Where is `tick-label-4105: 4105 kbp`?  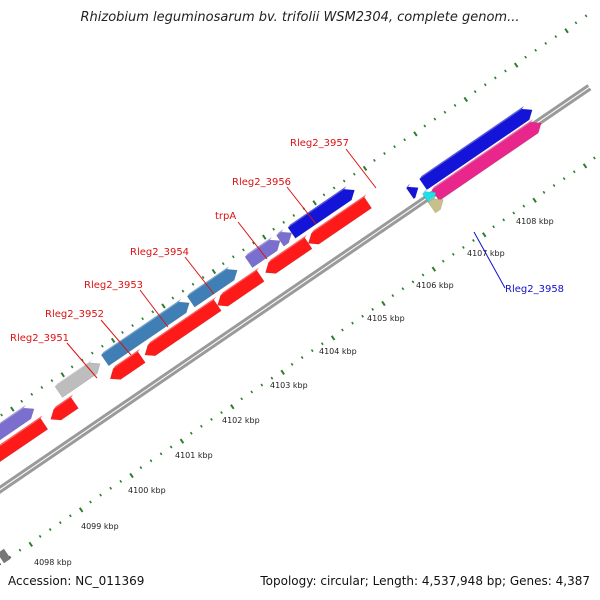
tick-label-4105: 4105 kbp is located at coordinates (386, 318).